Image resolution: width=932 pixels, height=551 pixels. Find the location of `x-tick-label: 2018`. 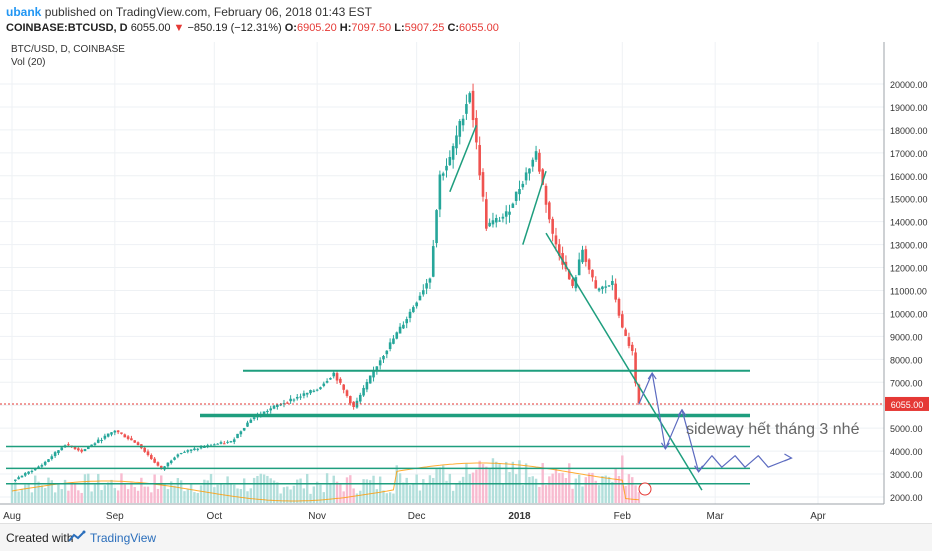

x-tick-label: 2018 is located at coordinates (519, 516).